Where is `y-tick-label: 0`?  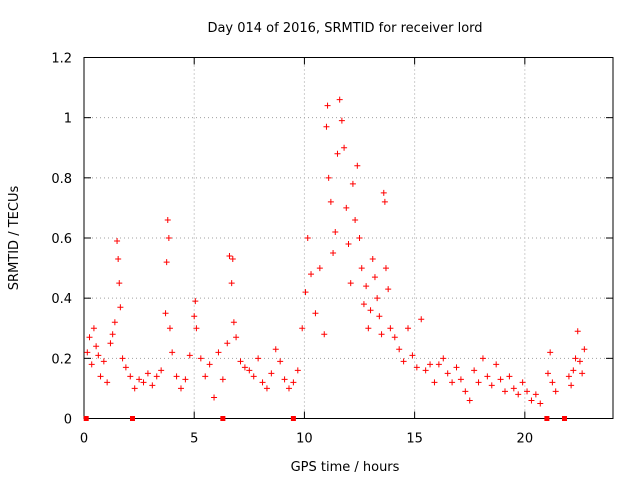
y-tick-label: 0 is located at coordinates (68, 420).